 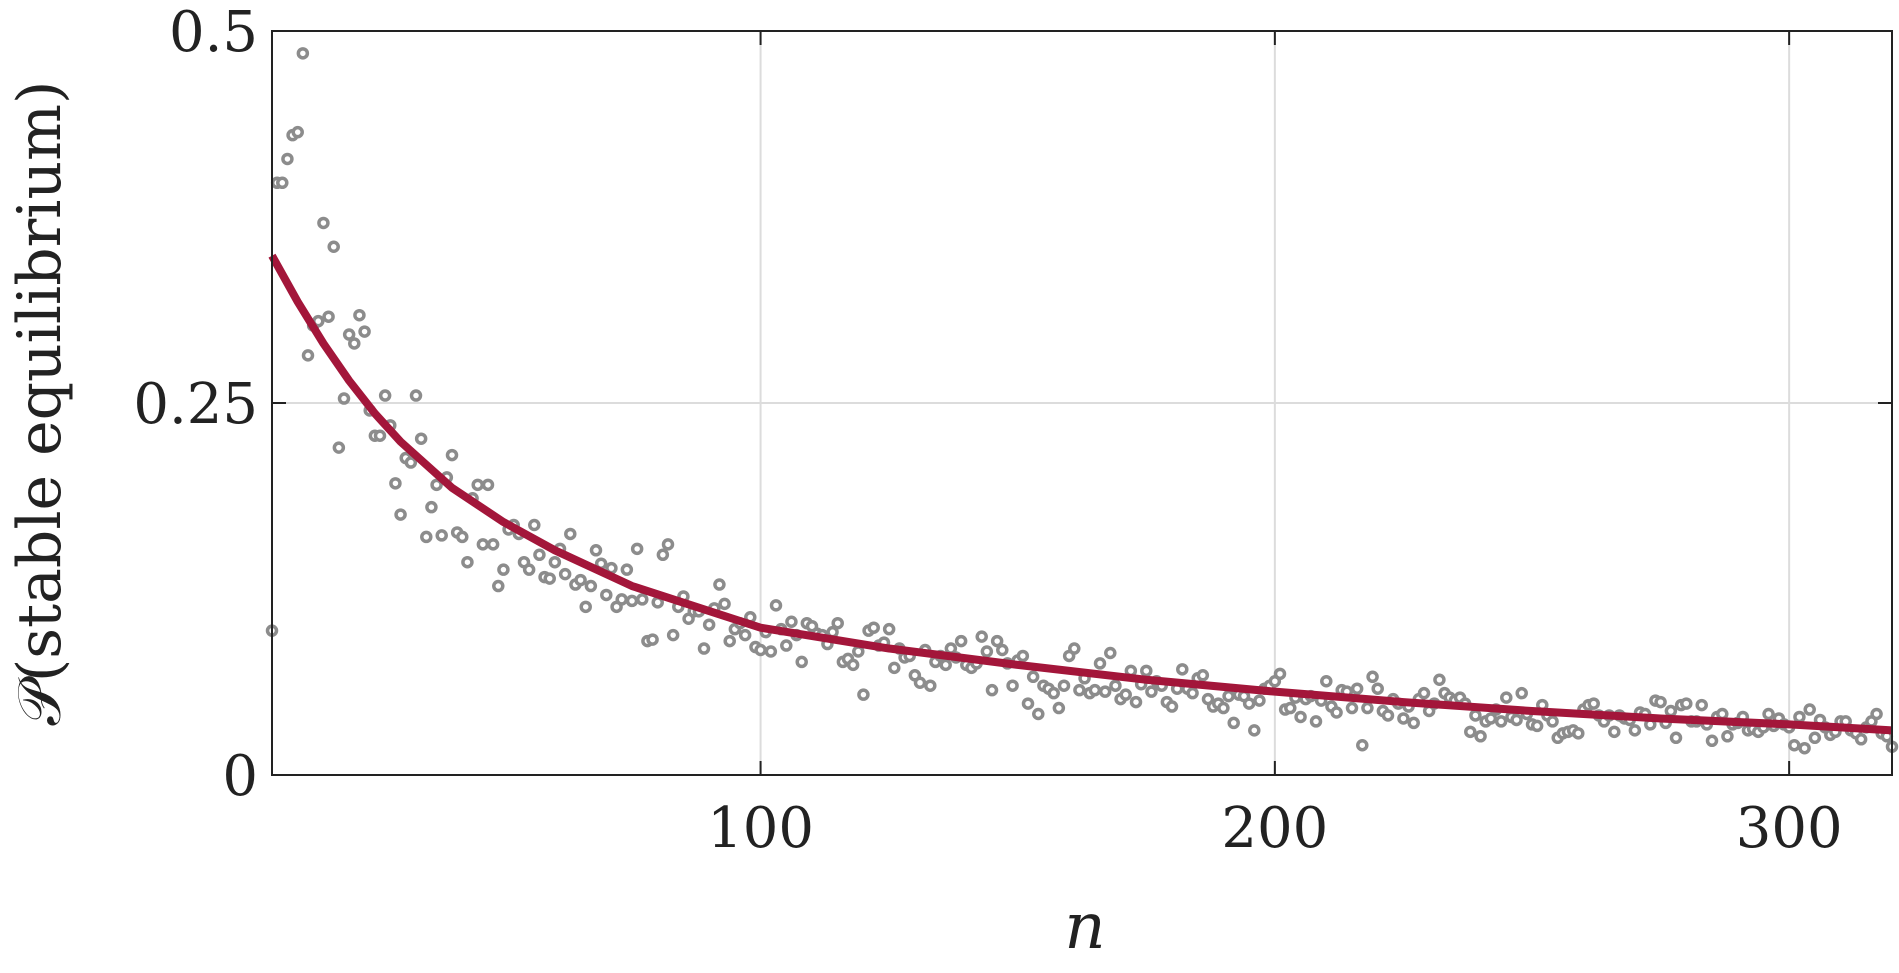 I want to click on x-axis-label: n, so click(x=1084, y=927).